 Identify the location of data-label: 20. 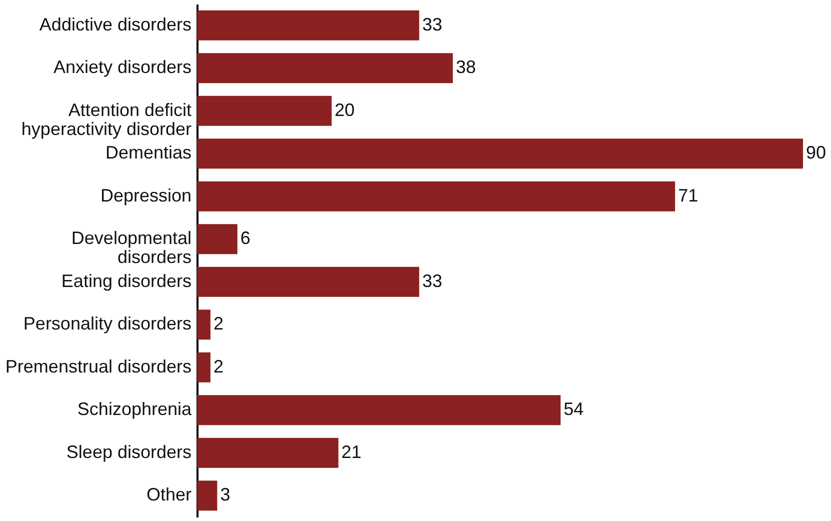
(344, 110).